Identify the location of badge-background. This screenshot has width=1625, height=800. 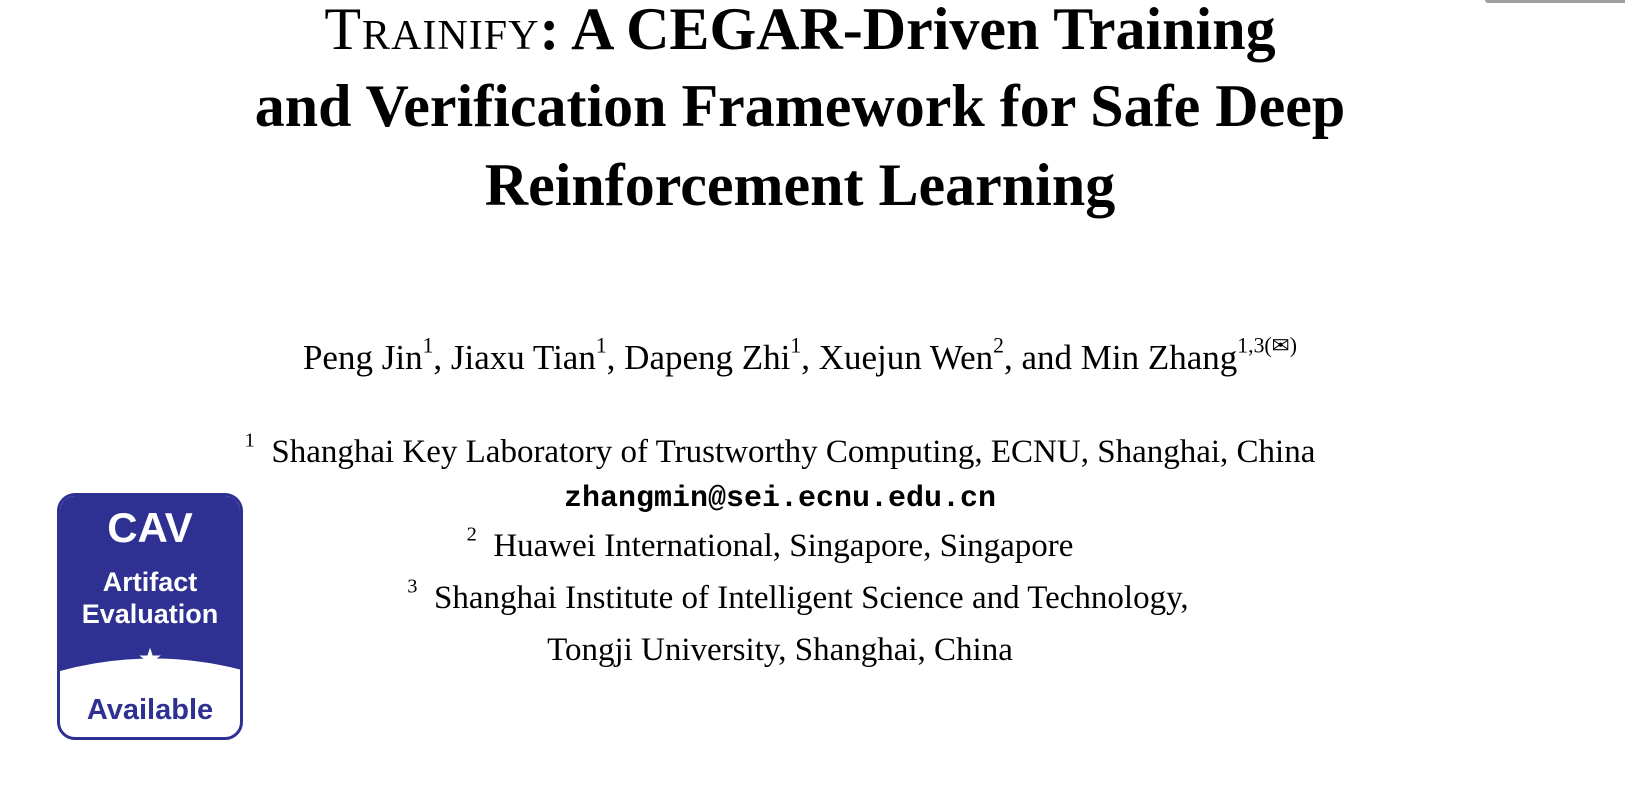
(150, 583).